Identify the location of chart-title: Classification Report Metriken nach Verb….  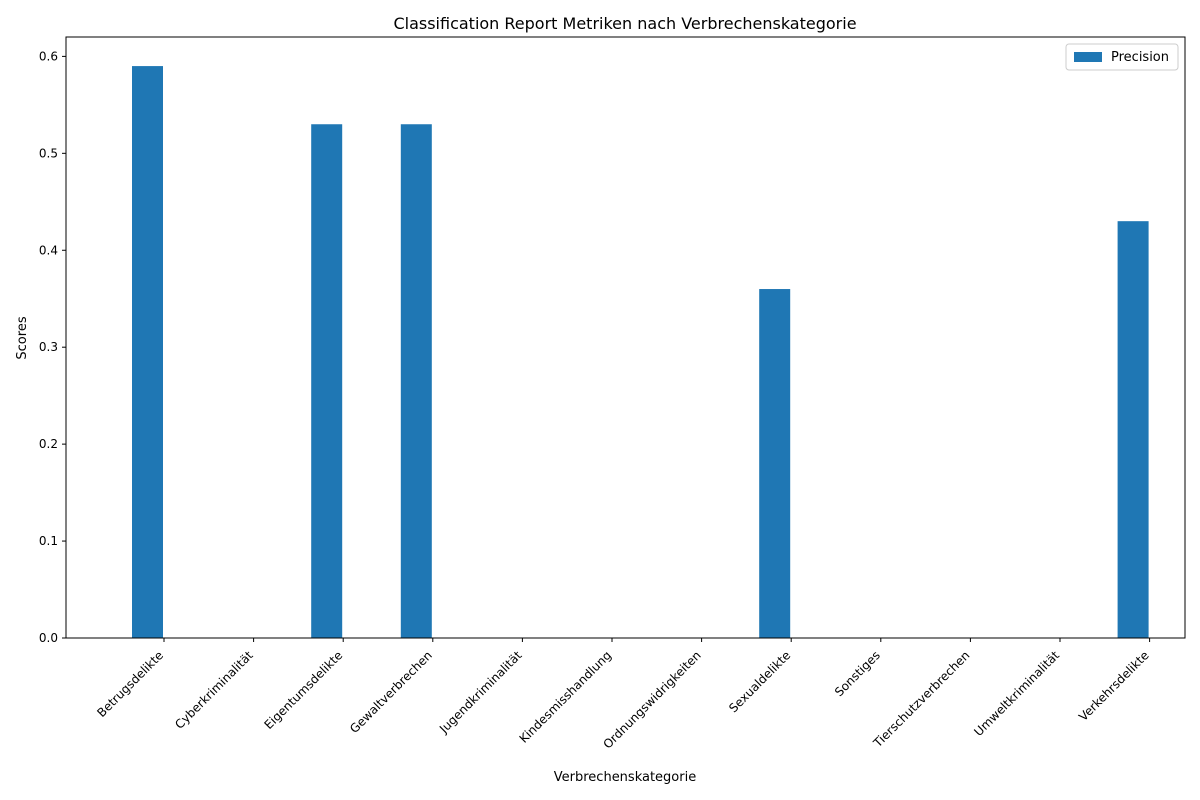
(624, 23).